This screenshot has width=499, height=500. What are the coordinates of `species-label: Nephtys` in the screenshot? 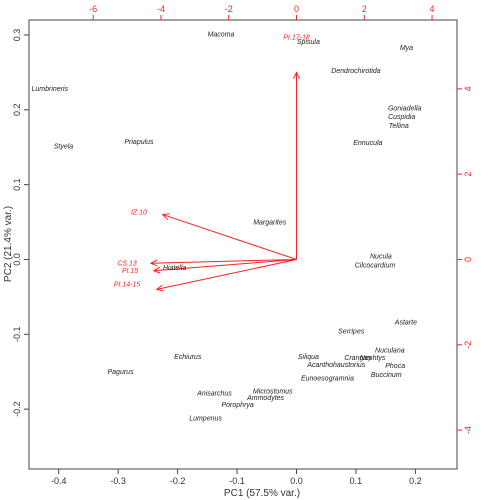 It's located at (373, 358).